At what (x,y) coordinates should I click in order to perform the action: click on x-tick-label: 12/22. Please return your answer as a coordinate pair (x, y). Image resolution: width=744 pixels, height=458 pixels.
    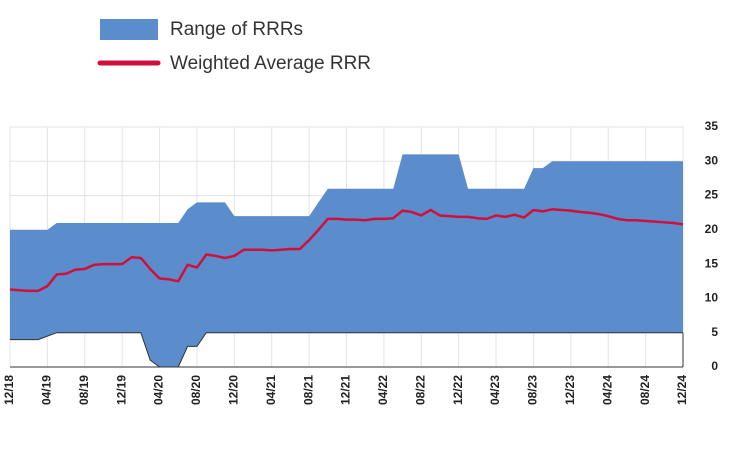
    Looking at the image, I should click on (458, 390).